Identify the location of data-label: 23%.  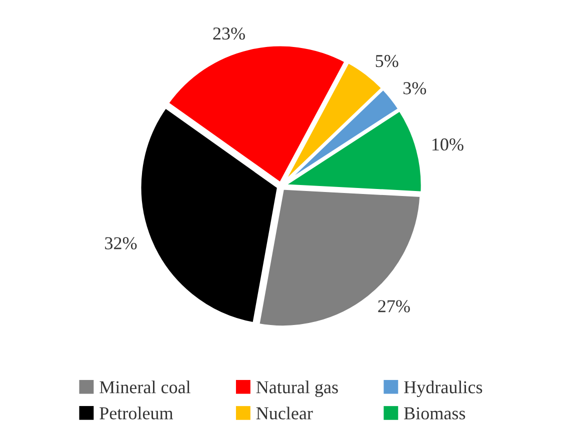
(229, 33).